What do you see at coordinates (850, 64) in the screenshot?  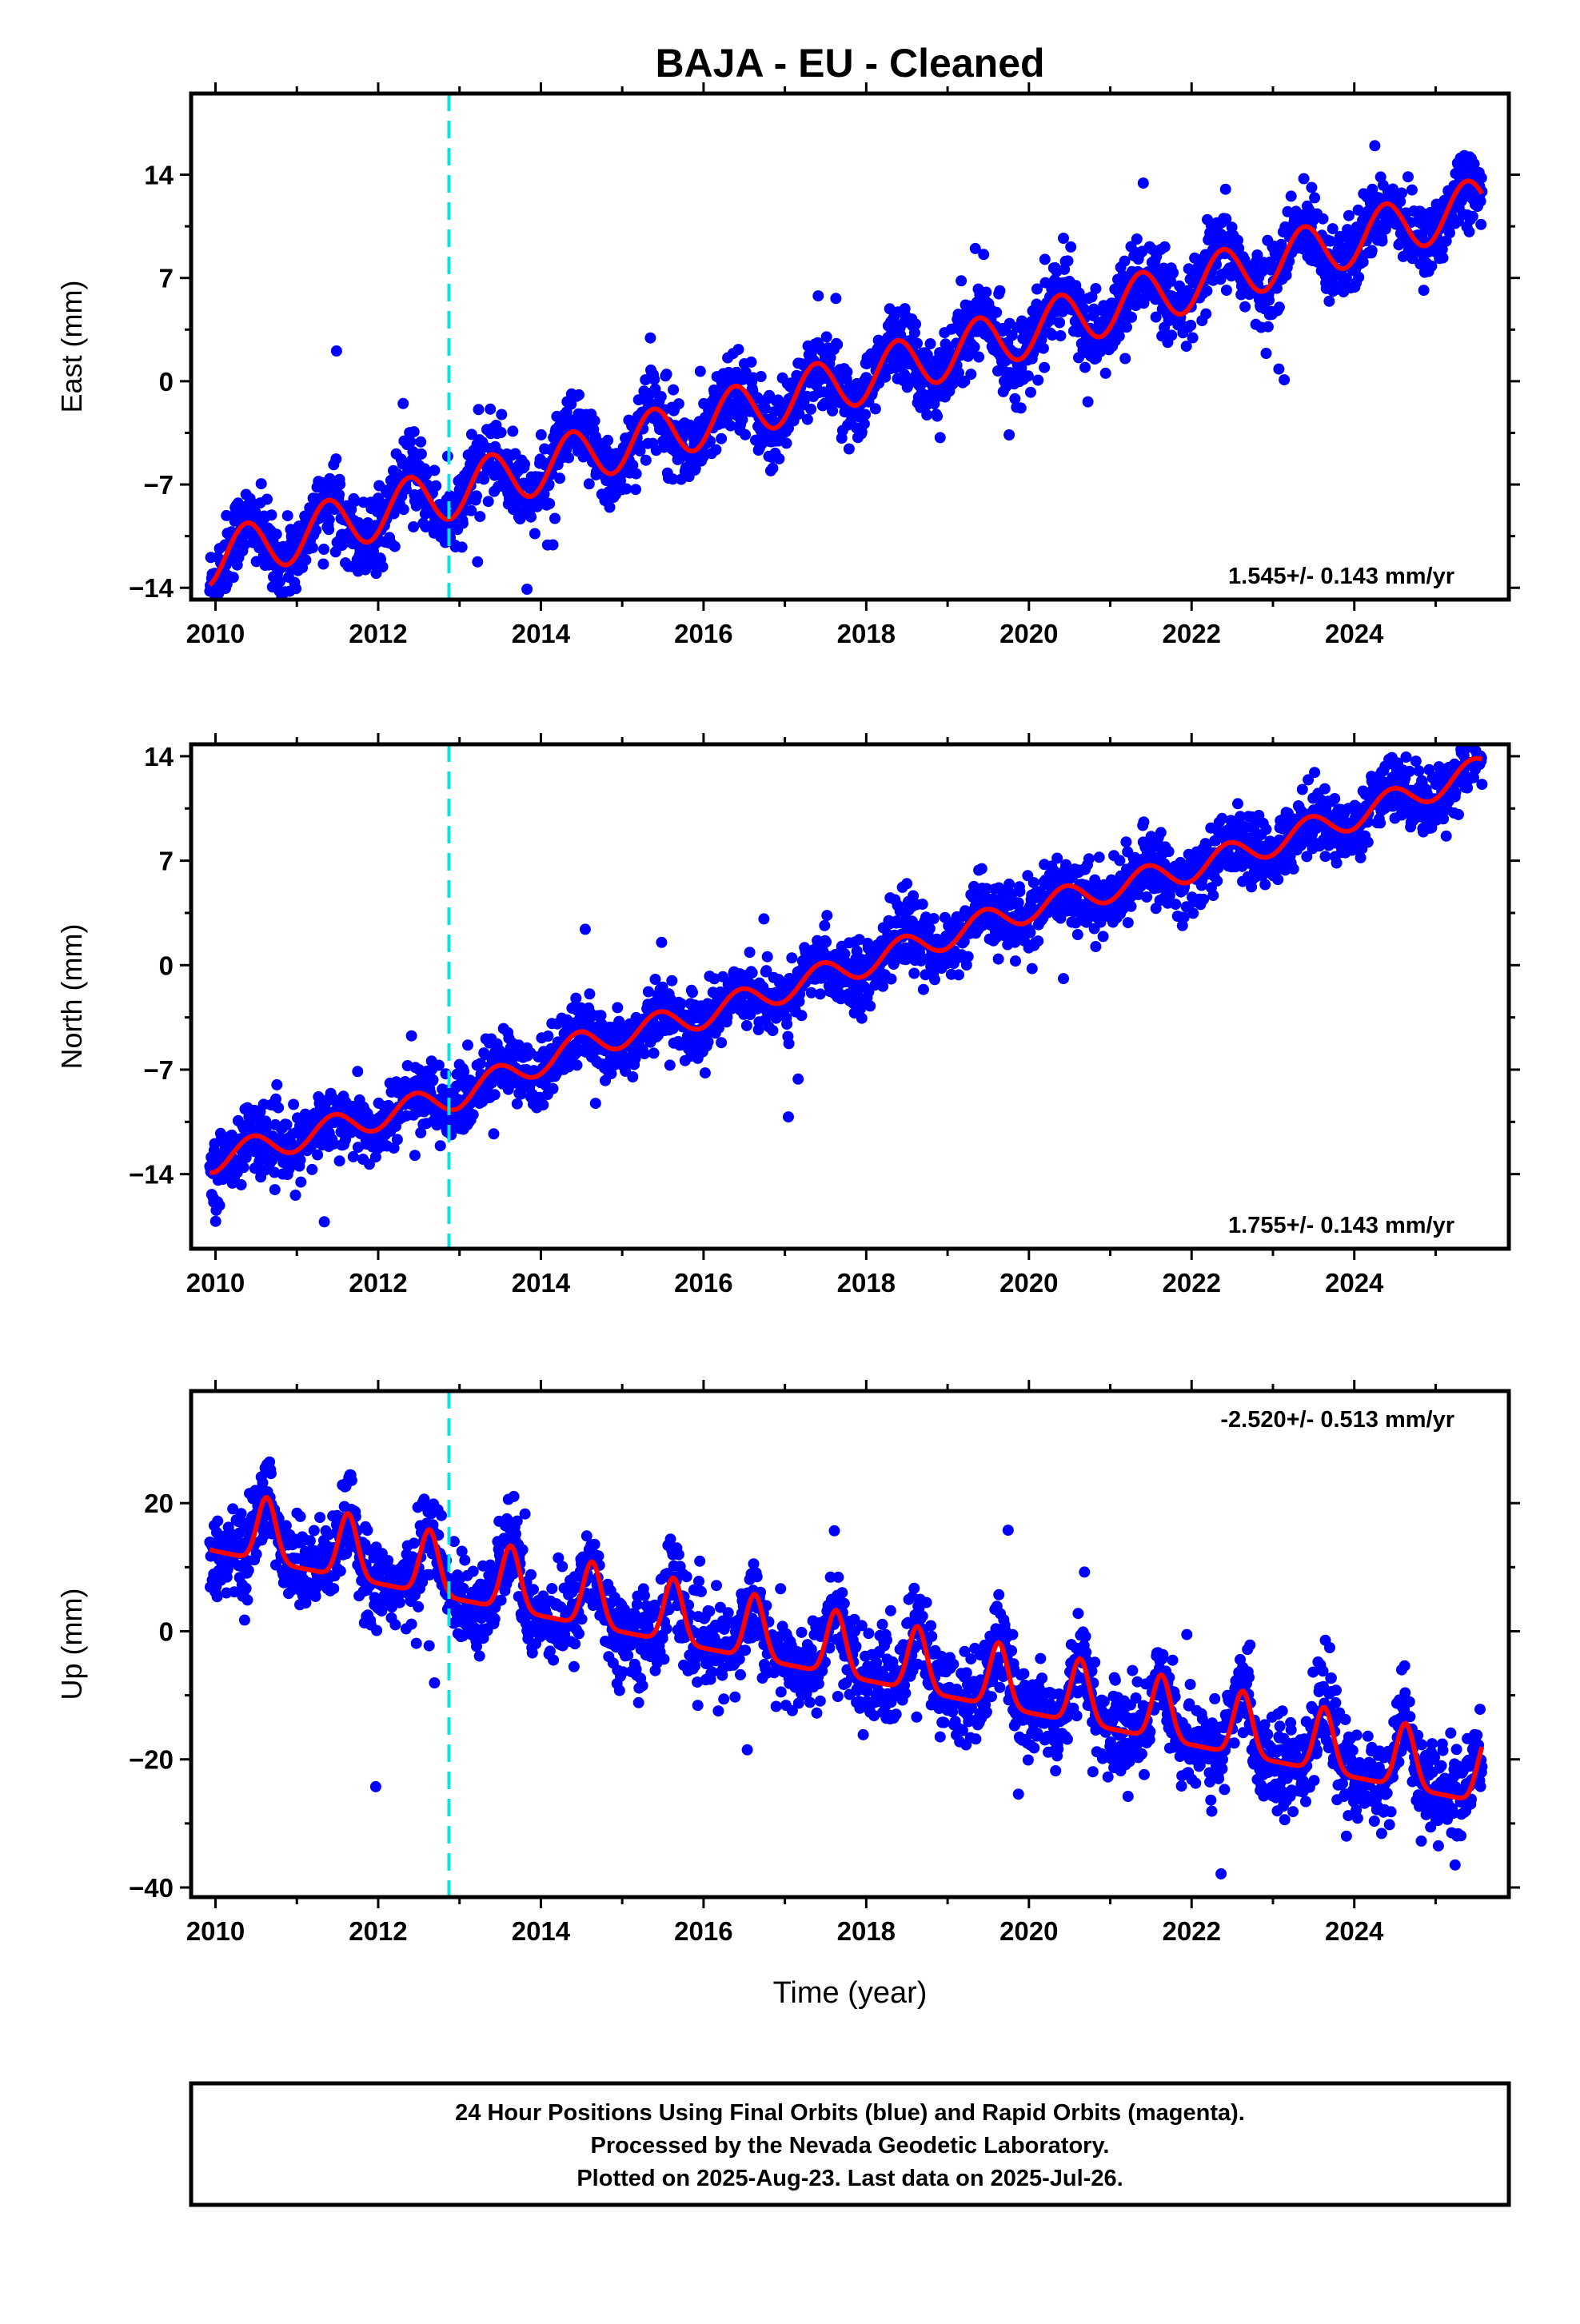 I see `chart-title: BAJA - EU - Cleaned` at bounding box center [850, 64].